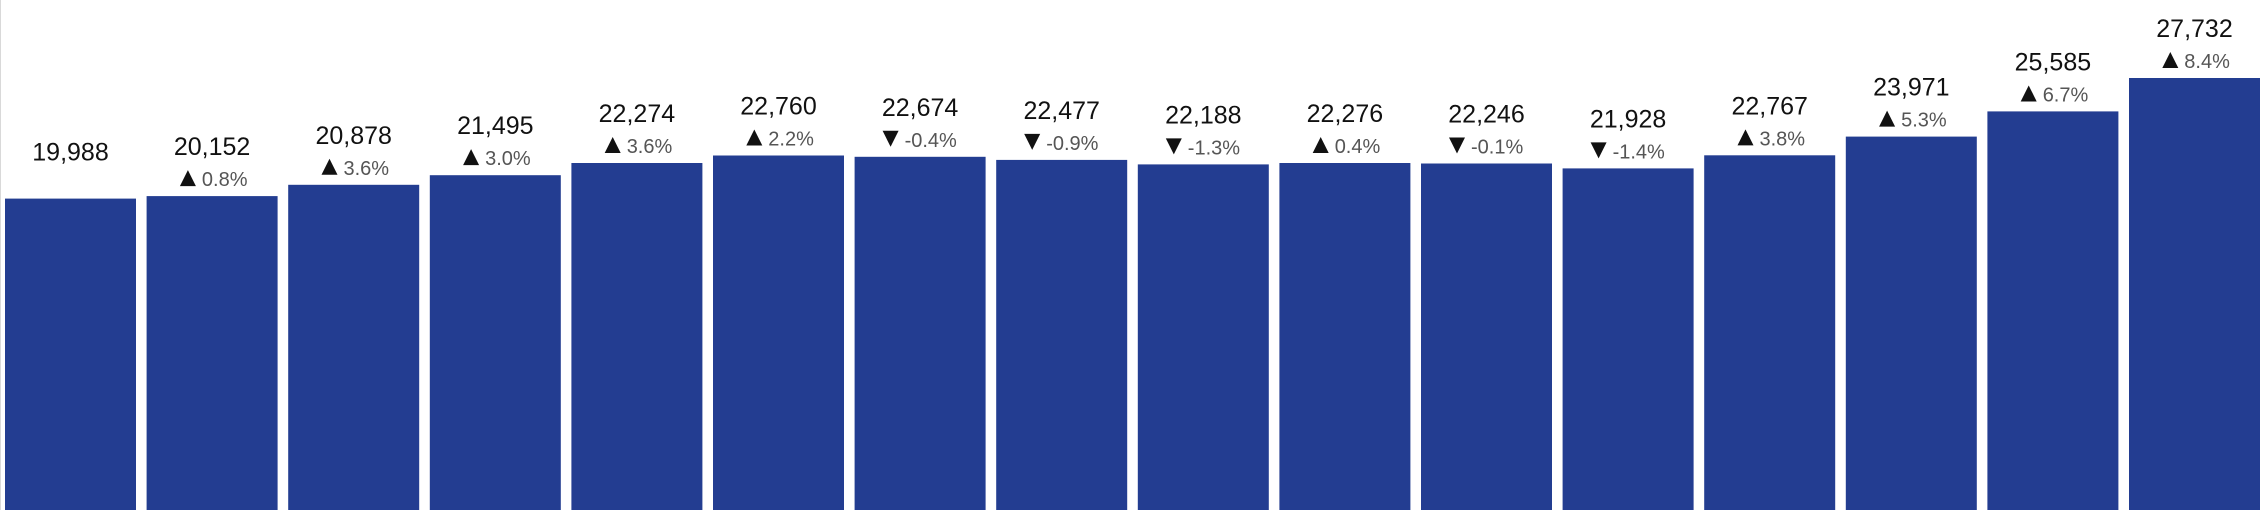 The width and height of the screenshot is (2266, 510). What do you see at coordinates (1911, 88) in the screenshot?
I see `bar-value-label: 23,971` at bounding box center [1911, 88].